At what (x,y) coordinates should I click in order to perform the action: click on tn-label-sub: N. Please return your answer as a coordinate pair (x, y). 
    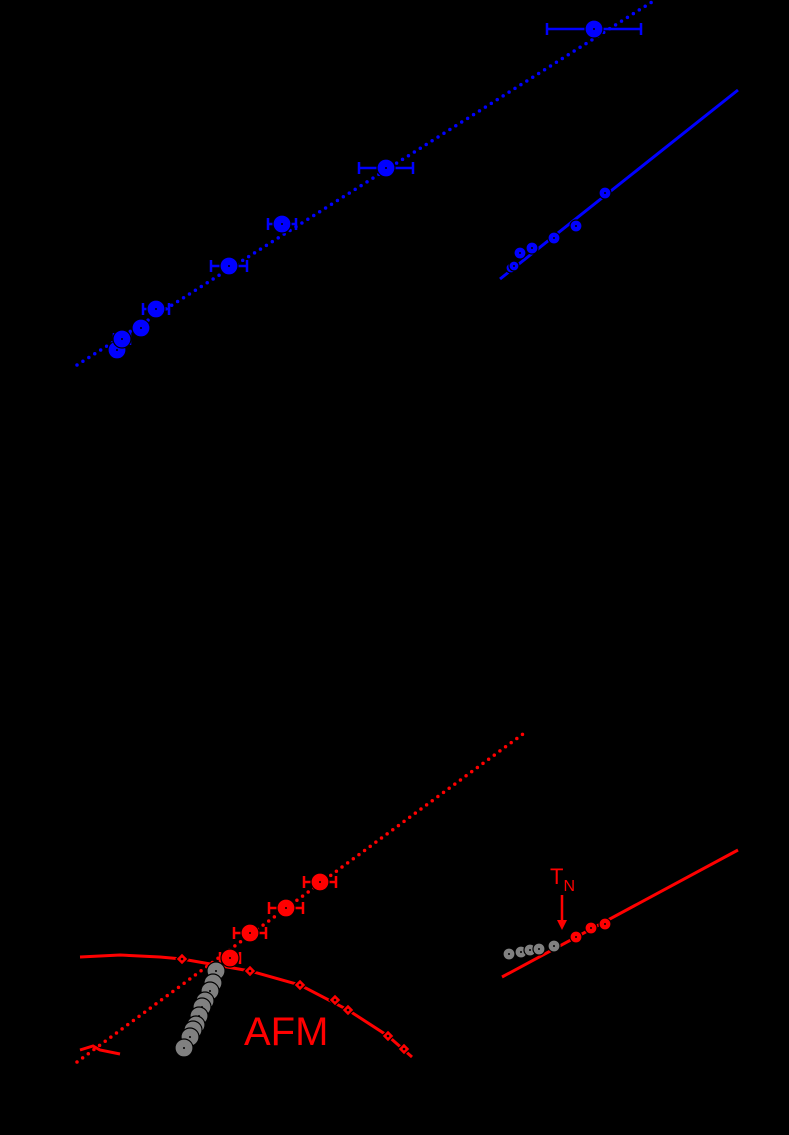
    Looking at the image, I should click on (569, 886).